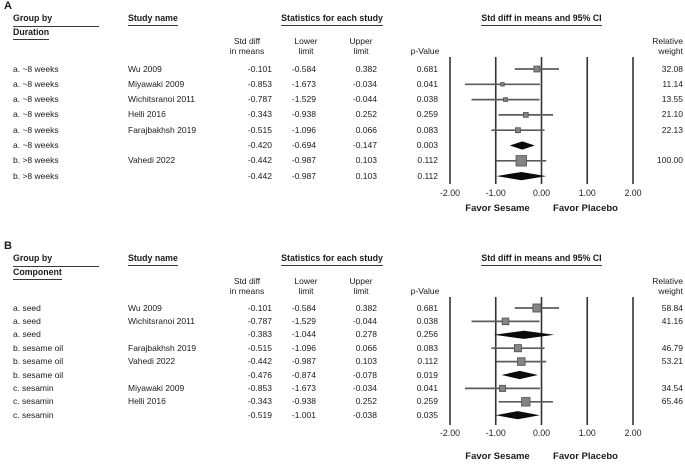 Image resolution: width=685 pixels, height=468 pixels. Describe the element at coordinates (342, 145) in the screenshot. I see `table-row: a. ~8 weeks -0.420 -0.694 -0.147 0.003` at that location.